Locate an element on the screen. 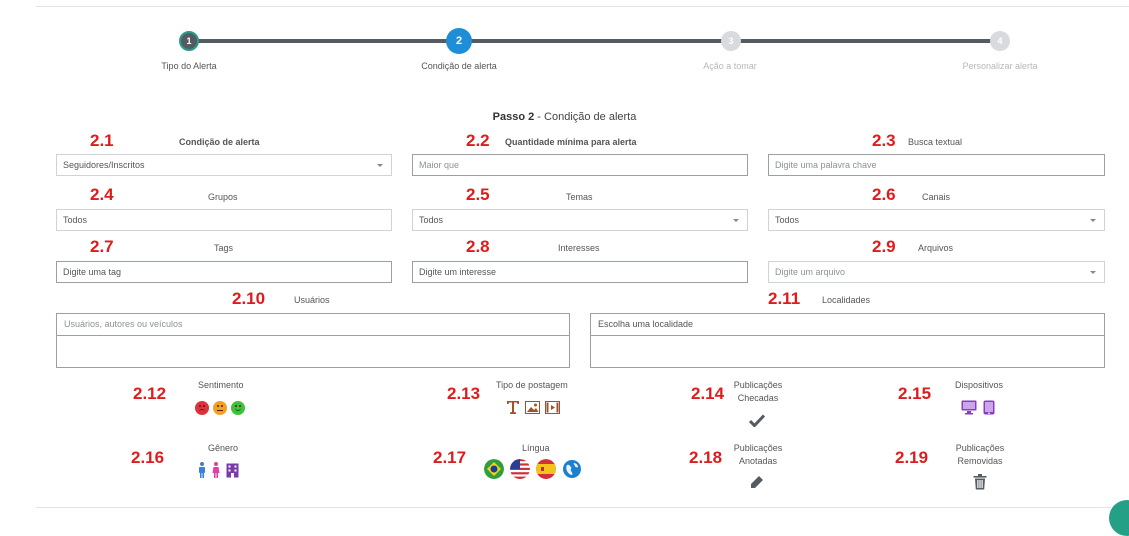 Image resolution: width=1129 pixels, height=536 pixels. annotation-2-16: 2.16 is located at coordinates (148, 457).